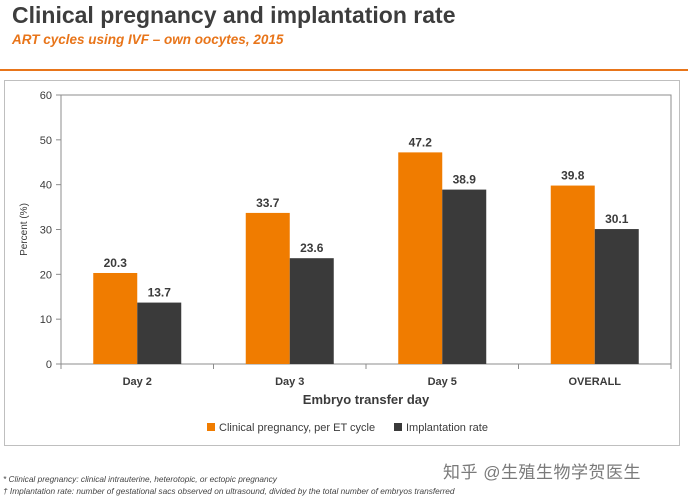 This screenshot has width=688, height=500. What do you see at coordinates (234, 15) in the screenshot?
I see `chart-title: Clinical pregnancy and implantation rate` at bounding box center [234, 15].